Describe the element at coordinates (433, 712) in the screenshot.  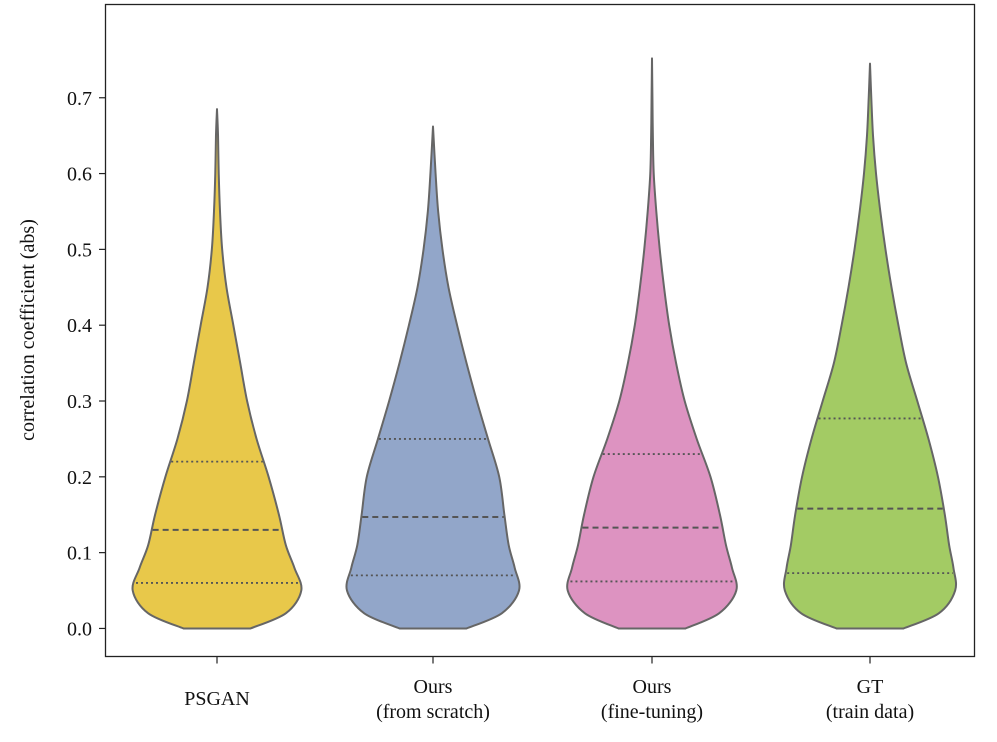
I see `x-category-label: (from scratch)` at that location.